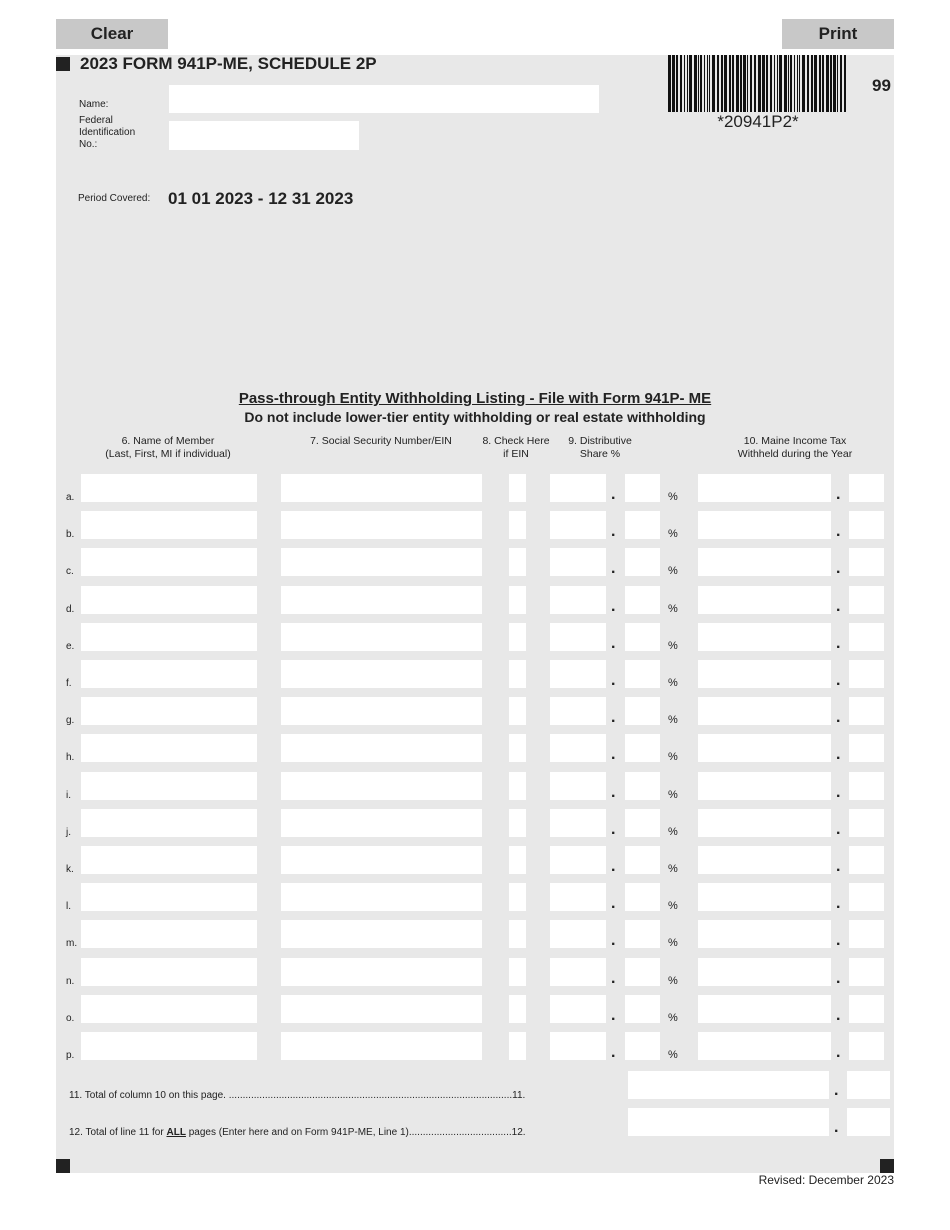 This screenshot has width=950, height=1230. What do you see at coordinates (384, 99) in the screenshot?
I see `name-input` at bounding box center [384, 99].